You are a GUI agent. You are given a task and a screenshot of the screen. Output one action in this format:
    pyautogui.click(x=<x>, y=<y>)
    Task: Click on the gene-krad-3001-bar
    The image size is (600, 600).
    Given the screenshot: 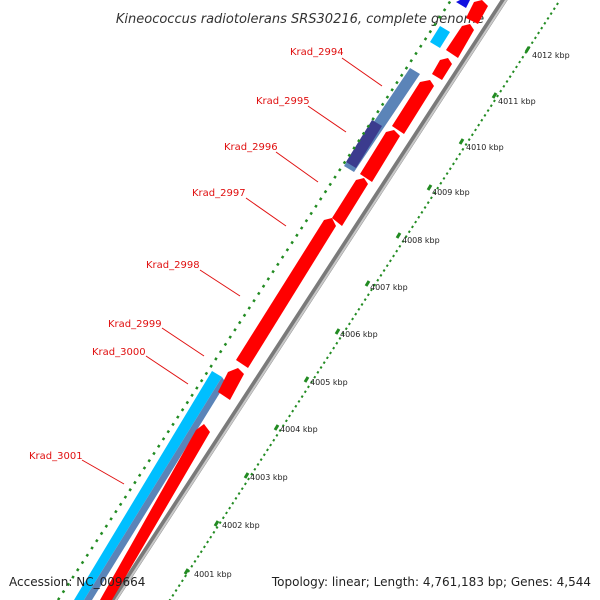 What is the action you would take?
    pyautogui.click(x=148, y=485)
    